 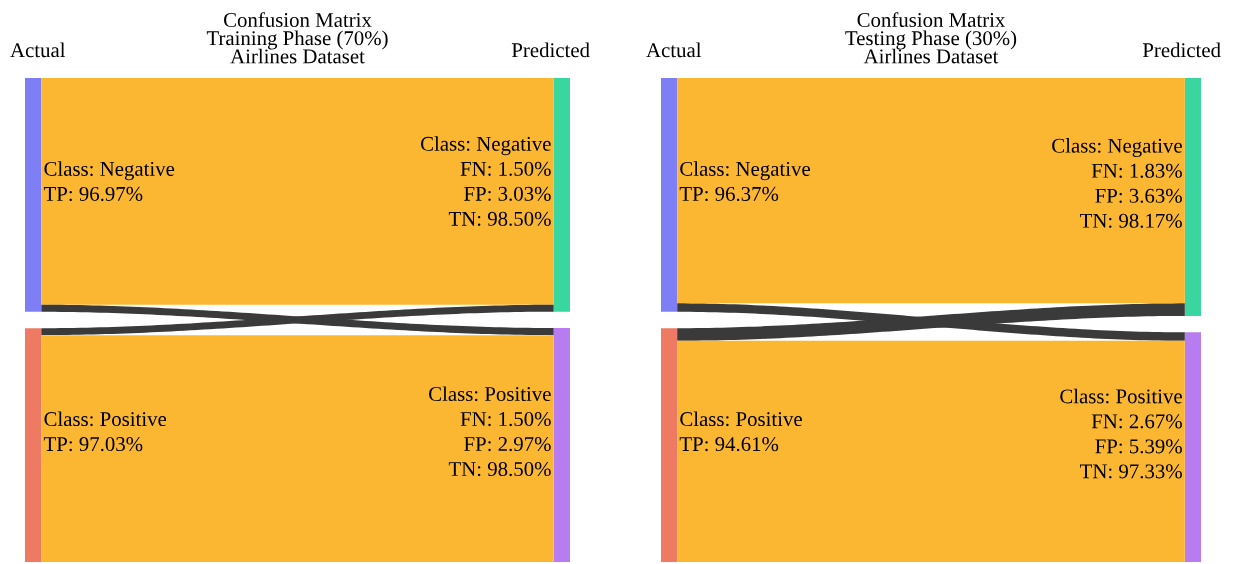 What do you see at coordinates (93, 444) in the screenshot?
I see `data-label: TP: 97.03%` at bounding box center [93, 444].